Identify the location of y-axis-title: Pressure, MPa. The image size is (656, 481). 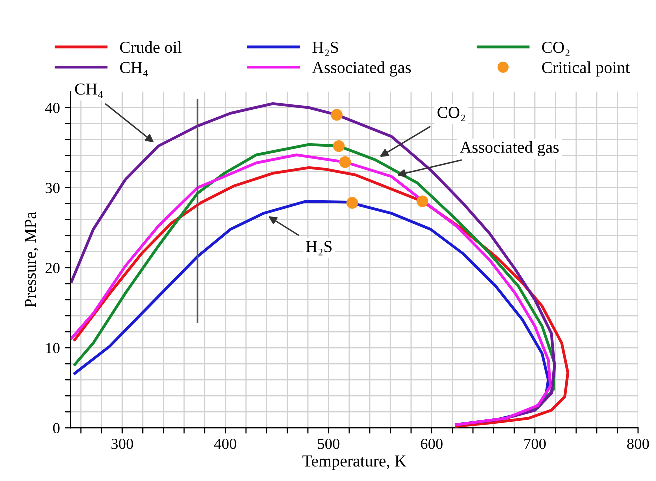
(32, 260).